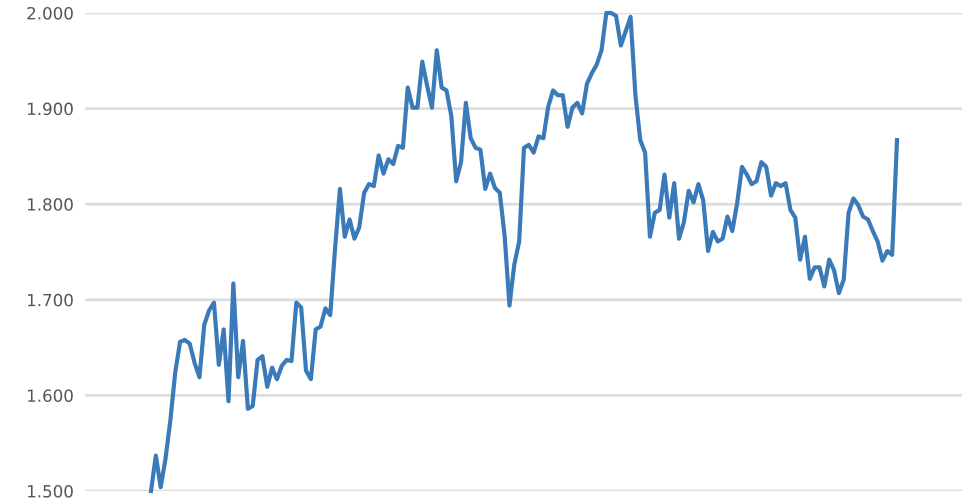 Image resolution: width=962 pixels, height=503 pixels. Describe the element at coordinates (50, 300) in the screenshot. I see `y-tick-label: 1.700` at that location.